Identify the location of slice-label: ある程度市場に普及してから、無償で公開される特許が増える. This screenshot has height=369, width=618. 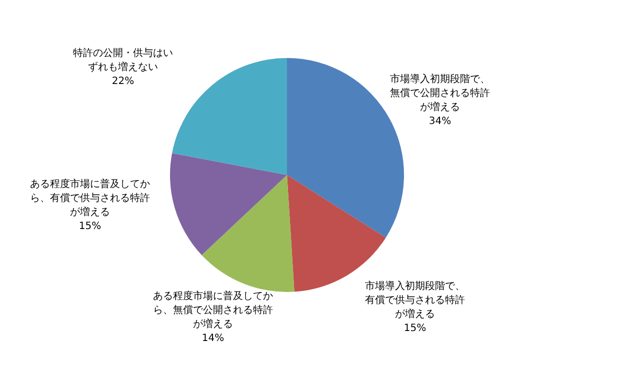
(213, 311).